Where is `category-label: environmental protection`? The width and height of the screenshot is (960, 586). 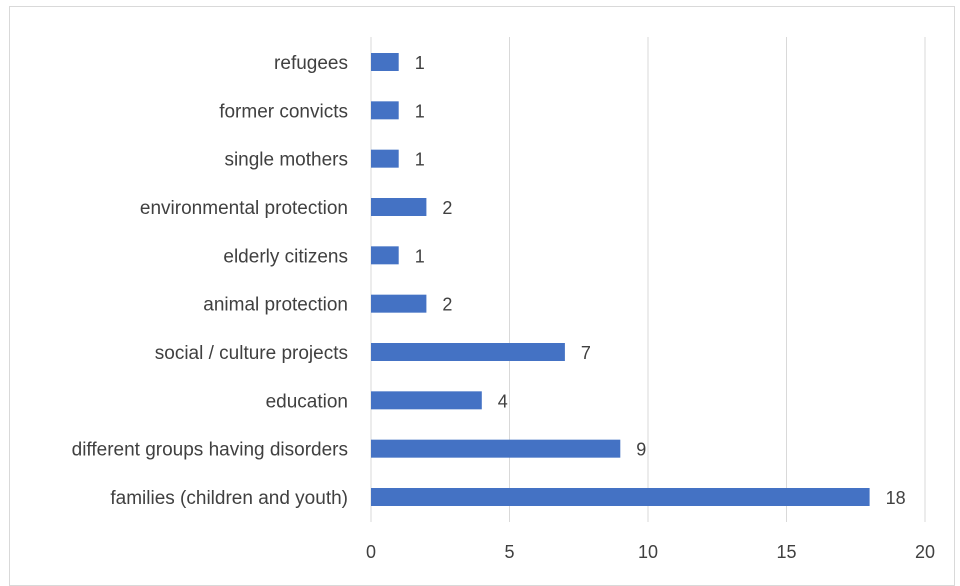 category-label: environmental protection is located at coordinates (244, 208).